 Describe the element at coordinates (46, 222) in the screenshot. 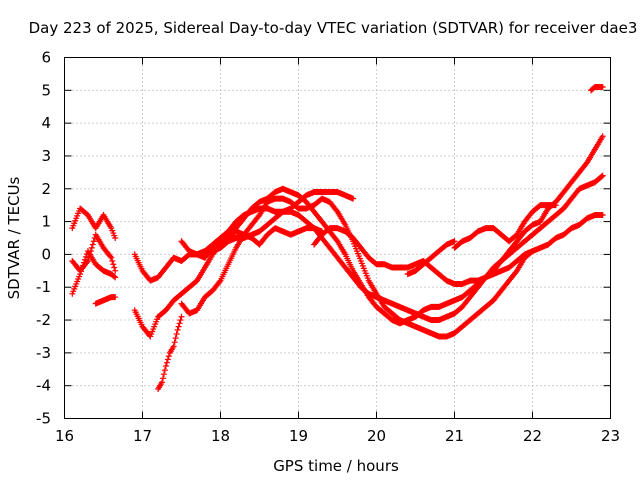

I see `y-tick-label: 1` at that location.